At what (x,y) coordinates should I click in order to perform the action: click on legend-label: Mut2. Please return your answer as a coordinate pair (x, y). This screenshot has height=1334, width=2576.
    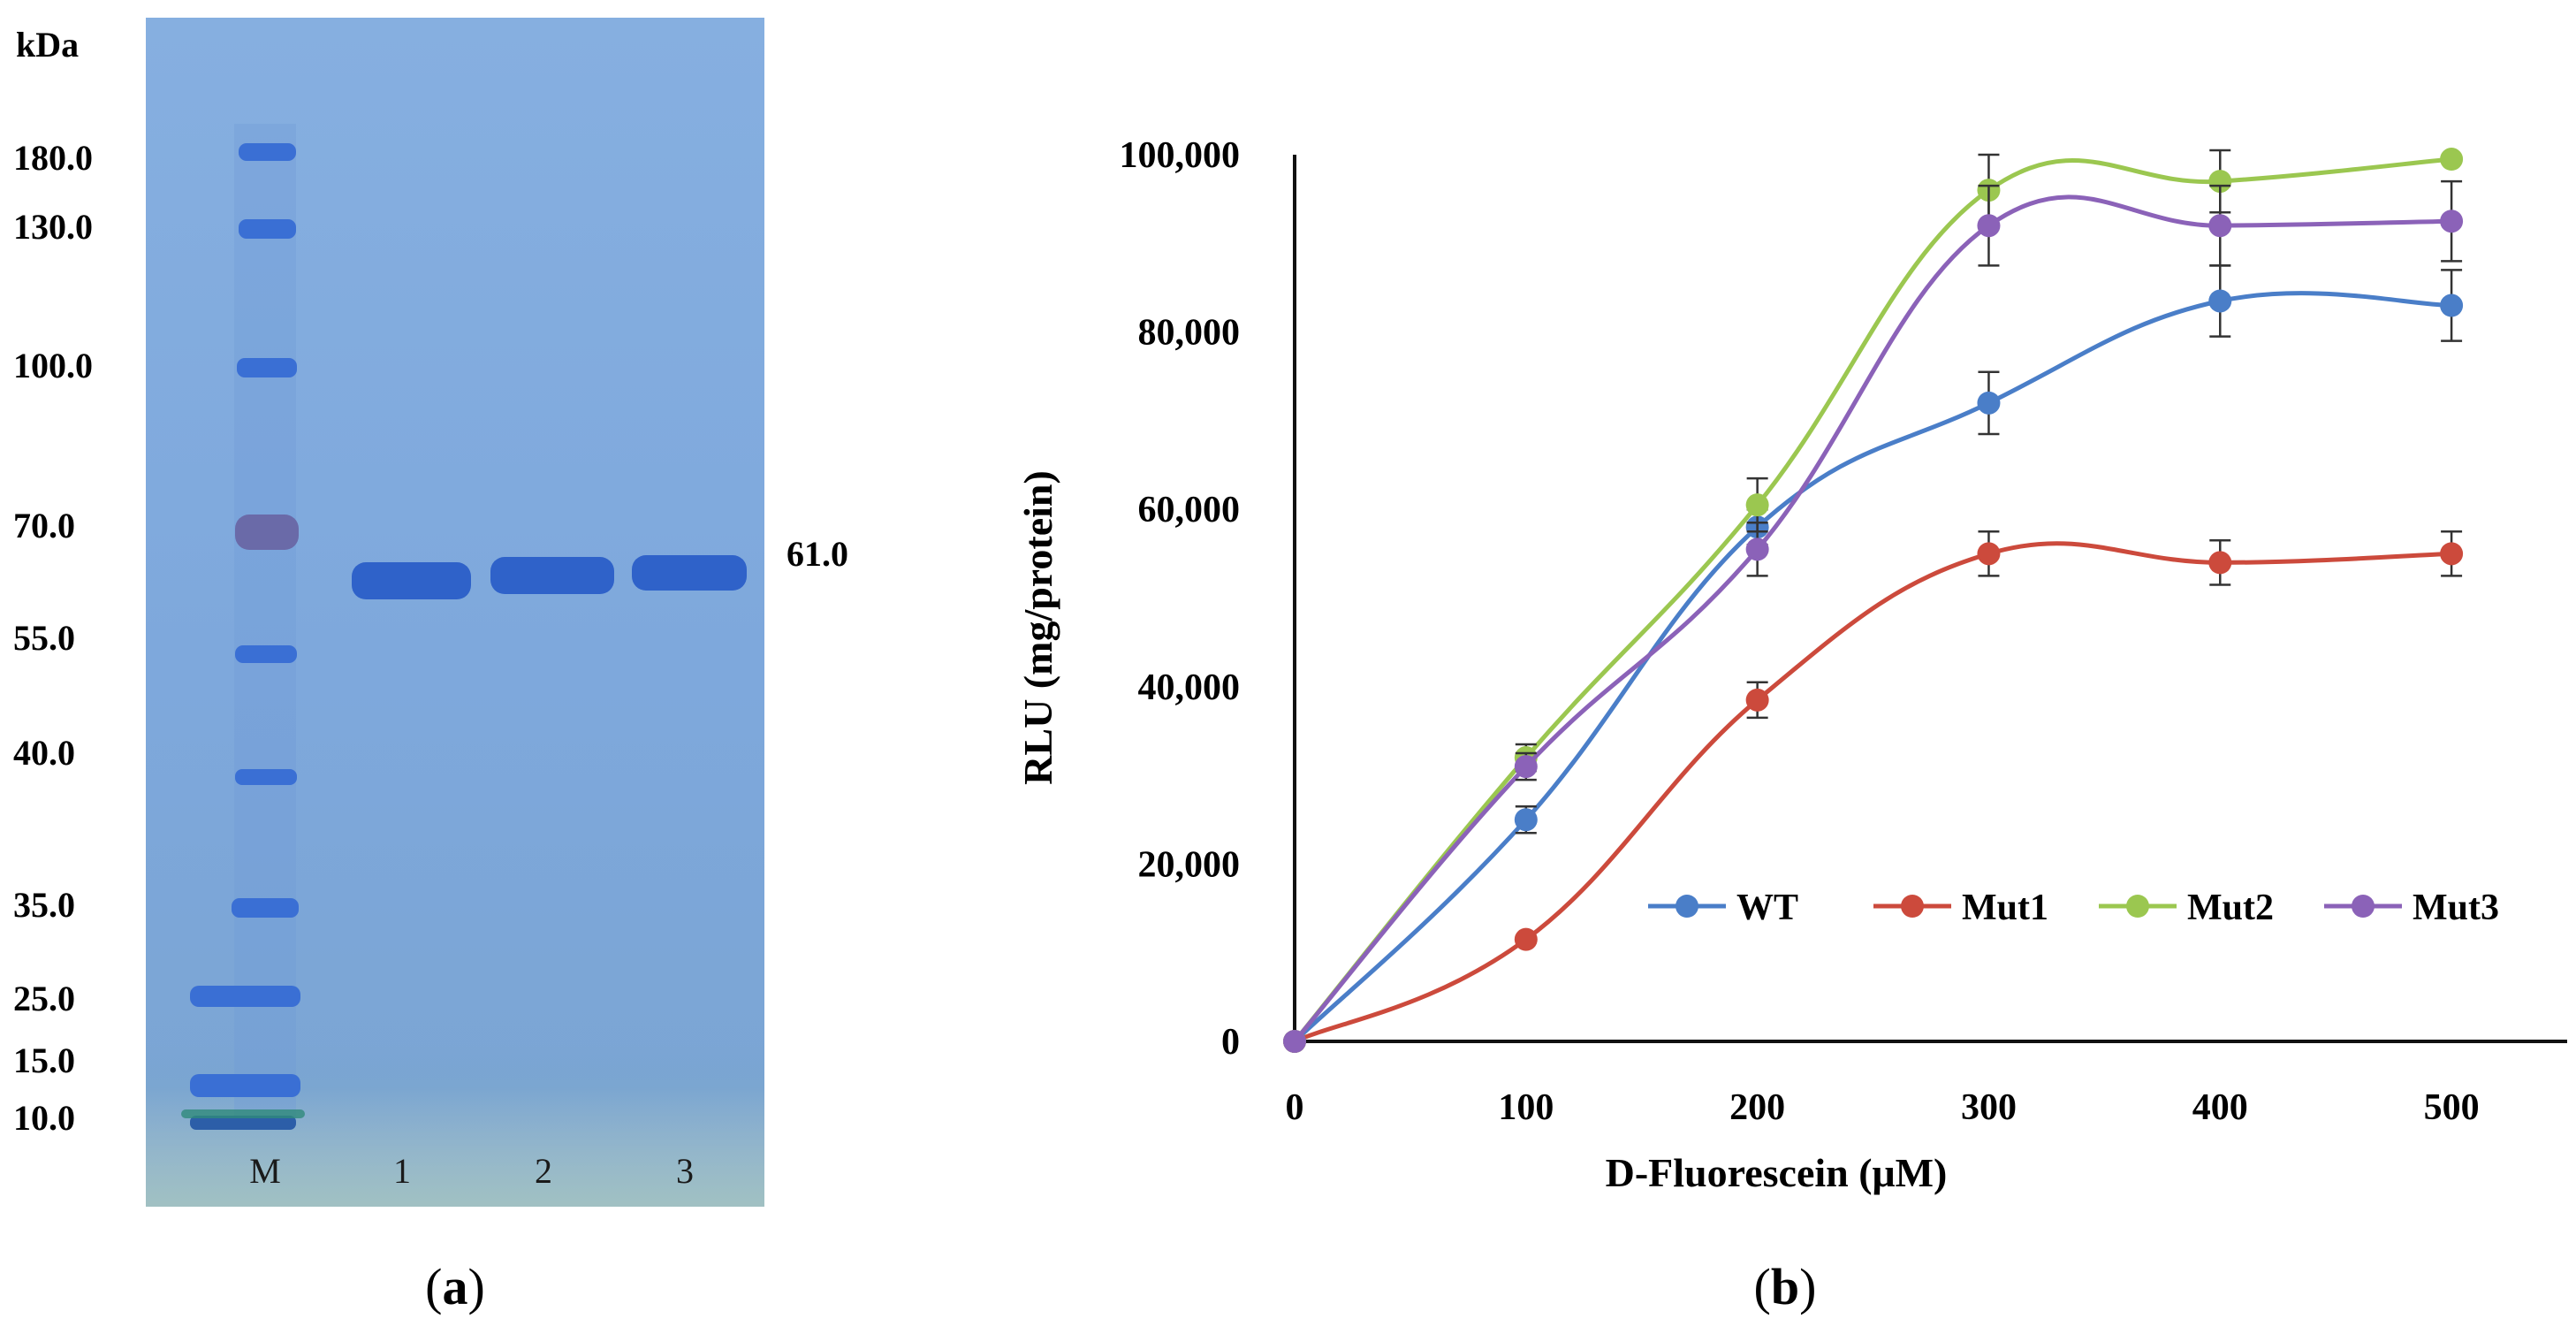
    Looking at the image, I should click on (2230, 908).